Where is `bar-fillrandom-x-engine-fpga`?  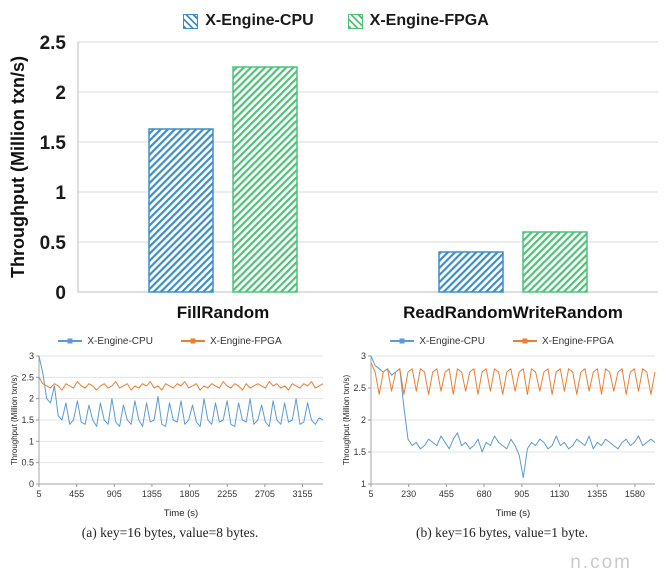
bar-fillrandom-x-engine-fpga is located at coordinates (265, 179).